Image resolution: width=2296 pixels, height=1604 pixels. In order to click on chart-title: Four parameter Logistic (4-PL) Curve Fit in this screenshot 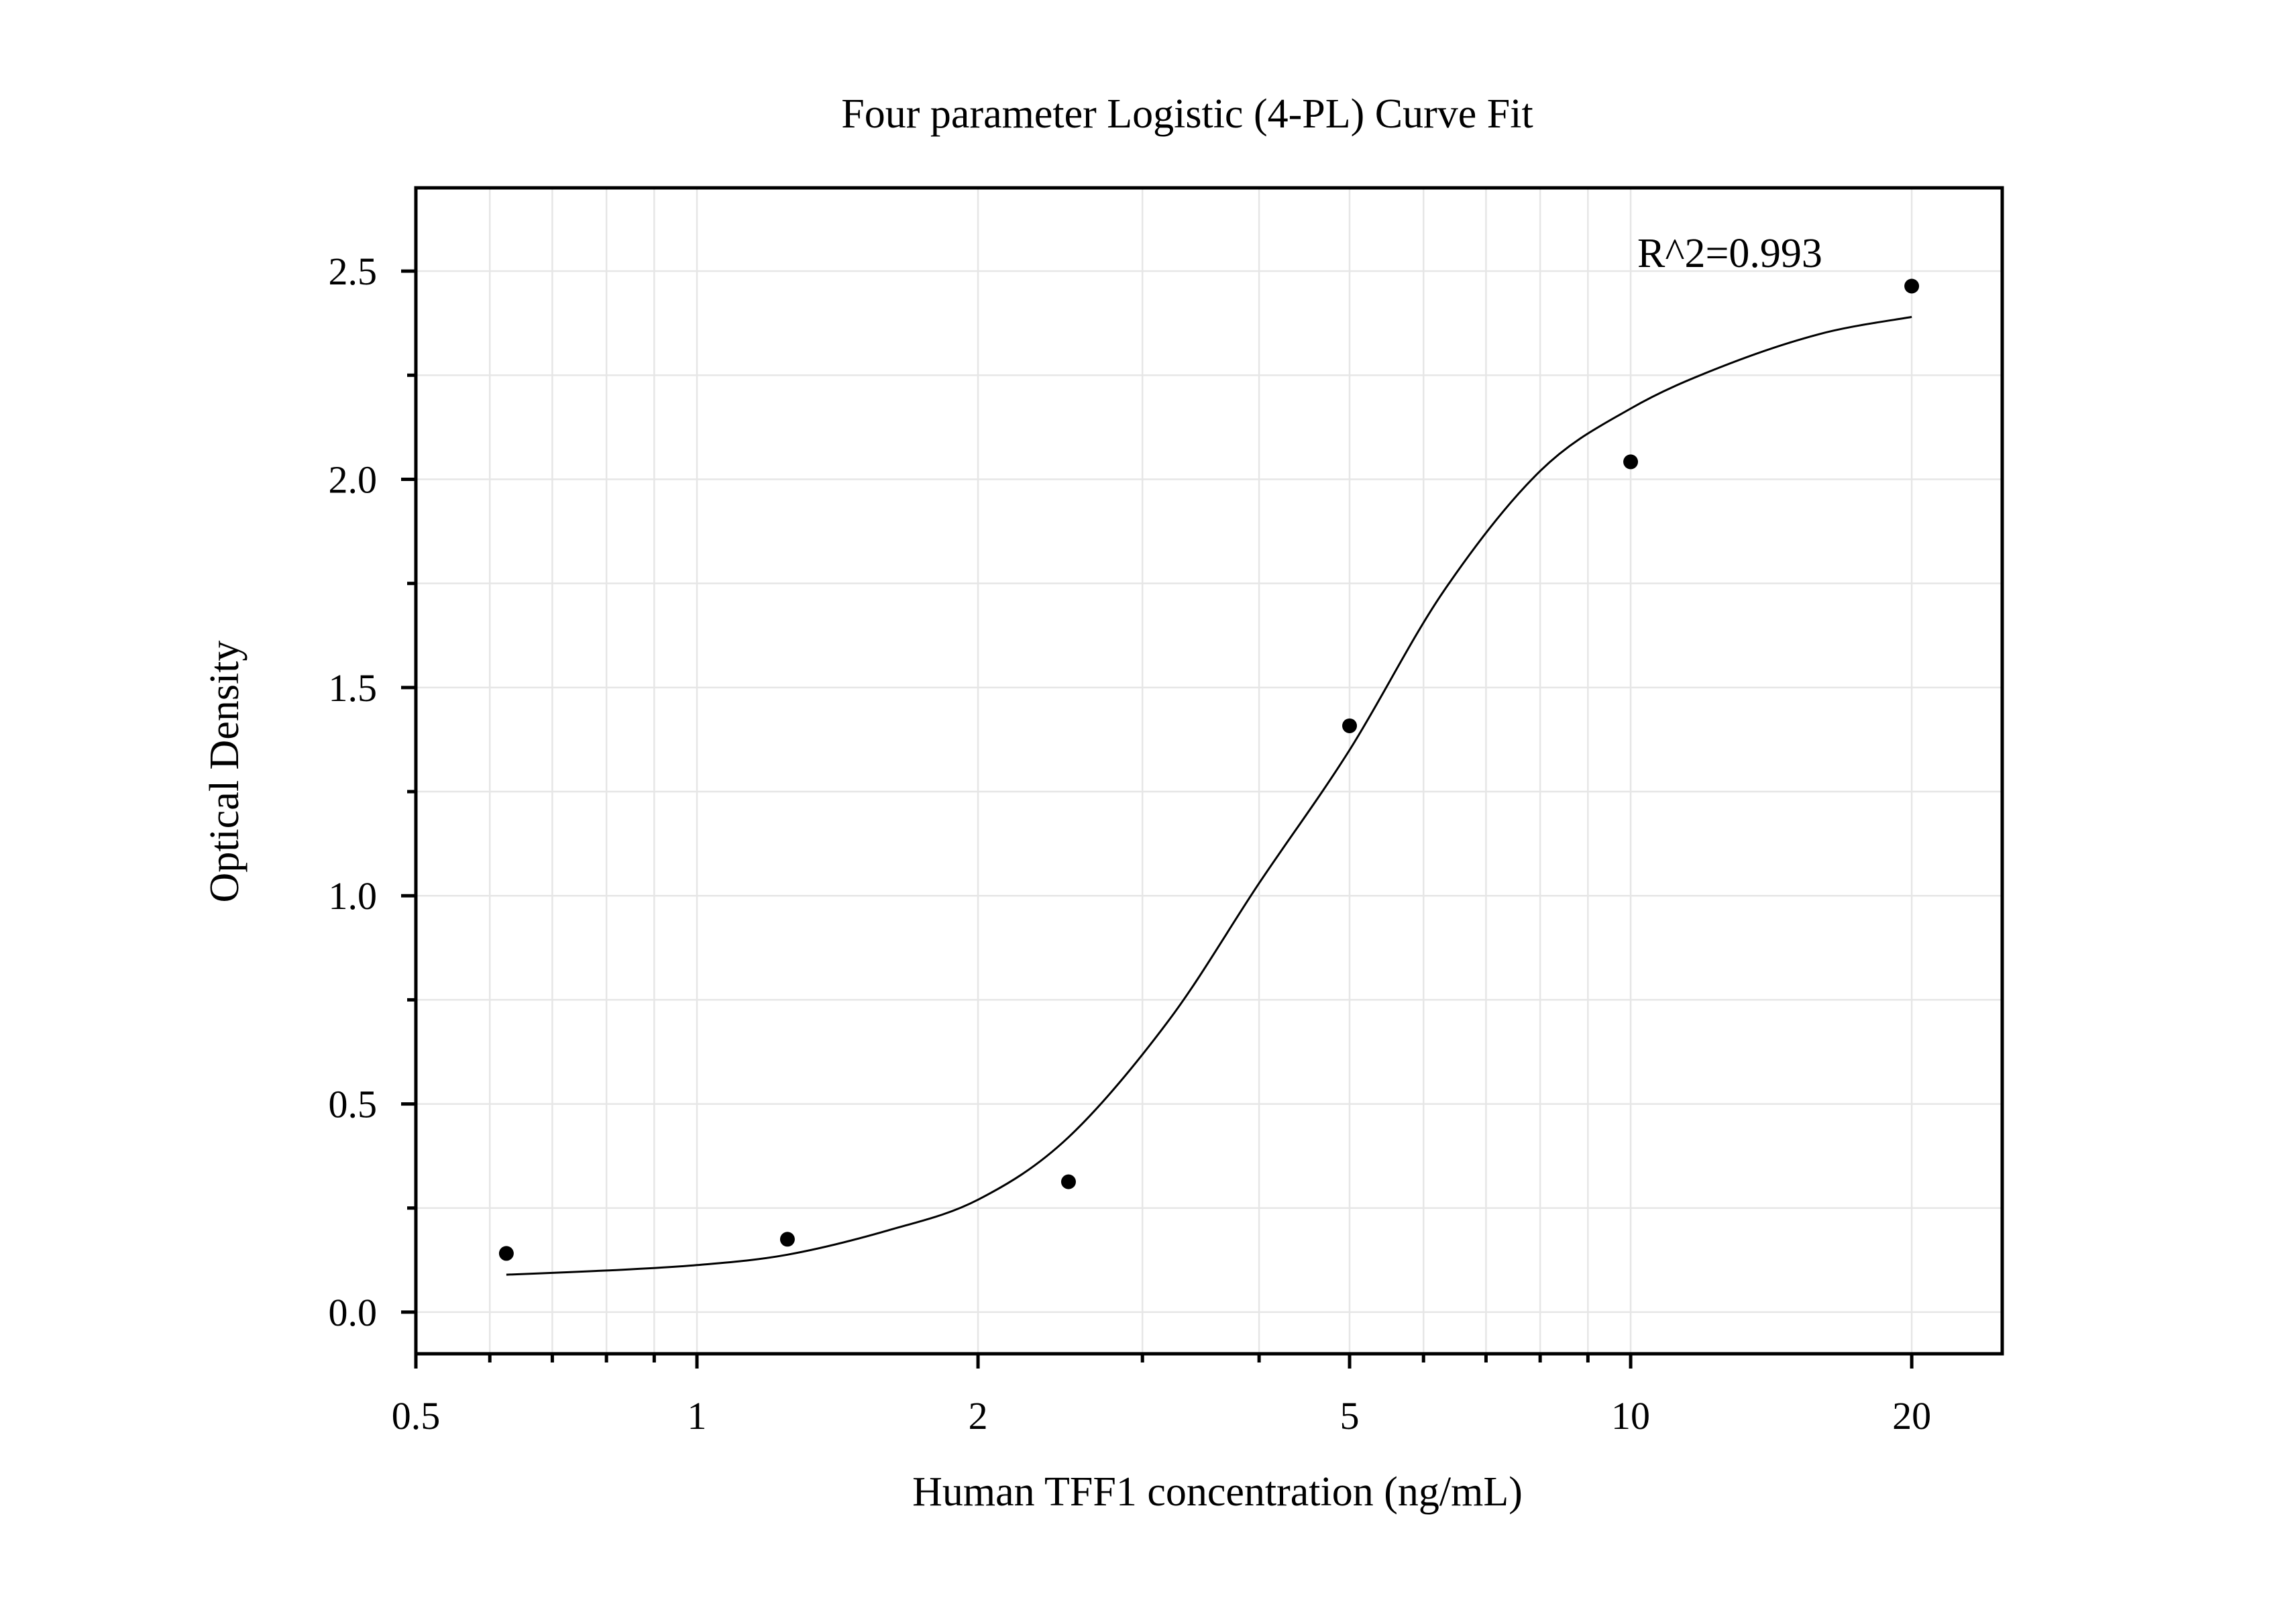, I will do `click(1187, 114)`.